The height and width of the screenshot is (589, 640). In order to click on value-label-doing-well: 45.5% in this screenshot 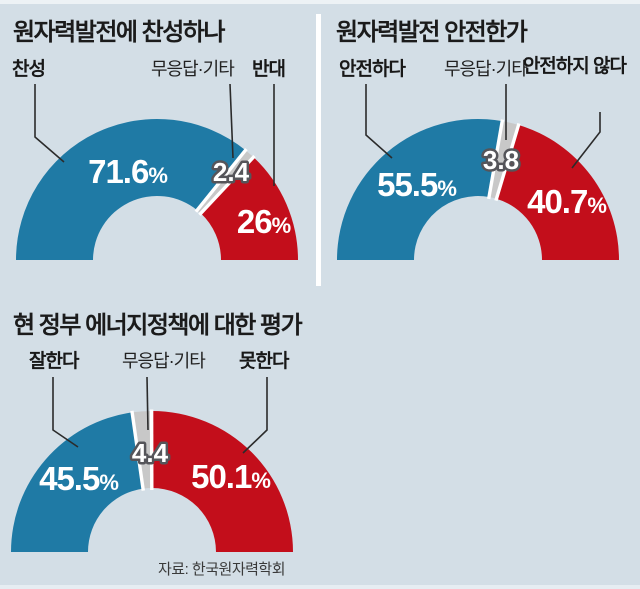, I will do `click(79, 478)`.